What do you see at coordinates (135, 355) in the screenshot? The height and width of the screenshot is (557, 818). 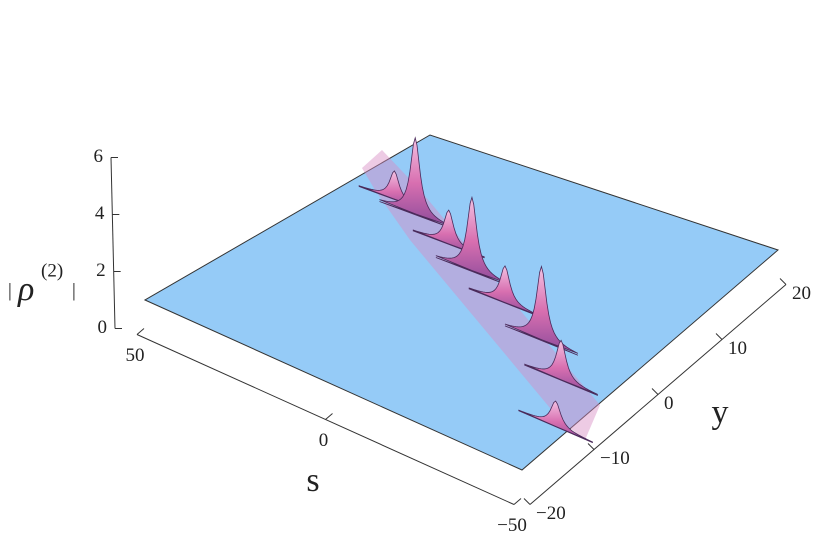 I see `s-tick-label: 50` at bounding box center [135, 355].